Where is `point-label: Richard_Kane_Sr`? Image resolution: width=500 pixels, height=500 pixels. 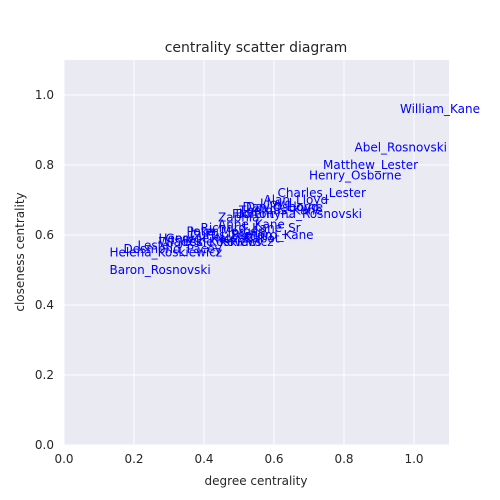 point-label: Richard_Kane_Sr is located at coordinates (251, 228).